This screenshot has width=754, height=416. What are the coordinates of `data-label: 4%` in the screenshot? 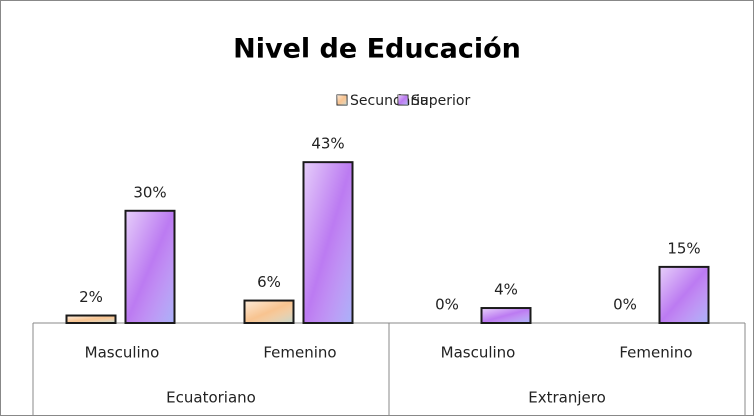 It's located at (506, 290).